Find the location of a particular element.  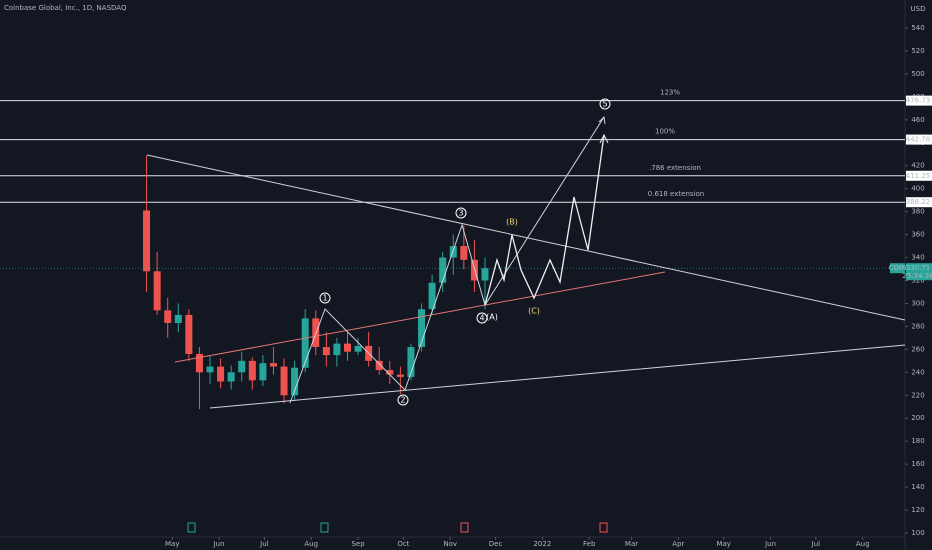

level-price: 476.73 is located at coordinates (918, 101).